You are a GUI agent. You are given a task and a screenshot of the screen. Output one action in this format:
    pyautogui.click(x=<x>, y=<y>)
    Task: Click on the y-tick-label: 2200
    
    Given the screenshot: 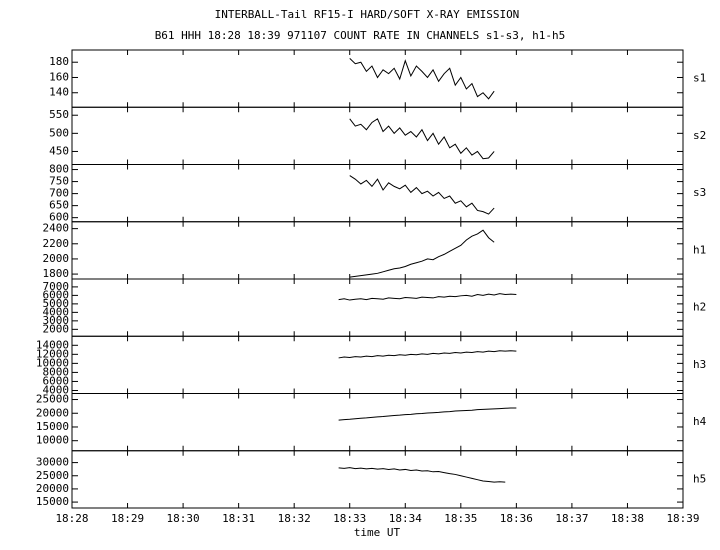 What is the action you would take?
    pyautogui.click(x=56, y=243)
    